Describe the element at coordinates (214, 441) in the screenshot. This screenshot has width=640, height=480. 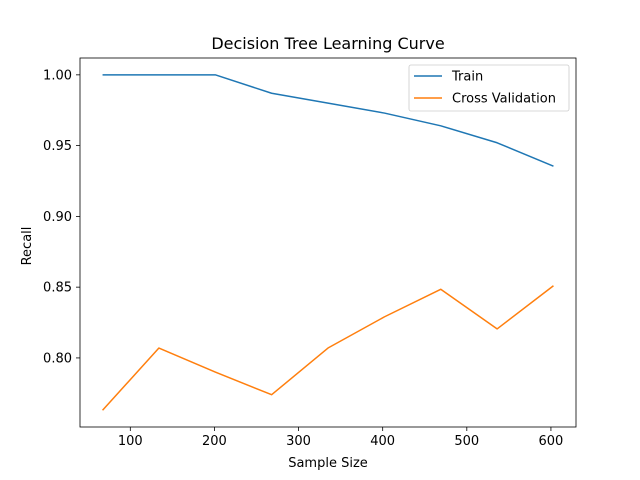
I see `x-tick-label: 200` at that location.